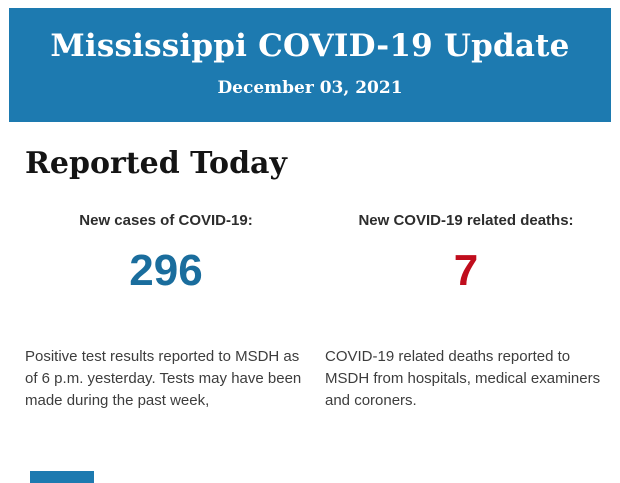  What do you see at coordinates (62, 477) in the screenshot?
I see `cutoff-blue-element` at bounding box center [62, 477].